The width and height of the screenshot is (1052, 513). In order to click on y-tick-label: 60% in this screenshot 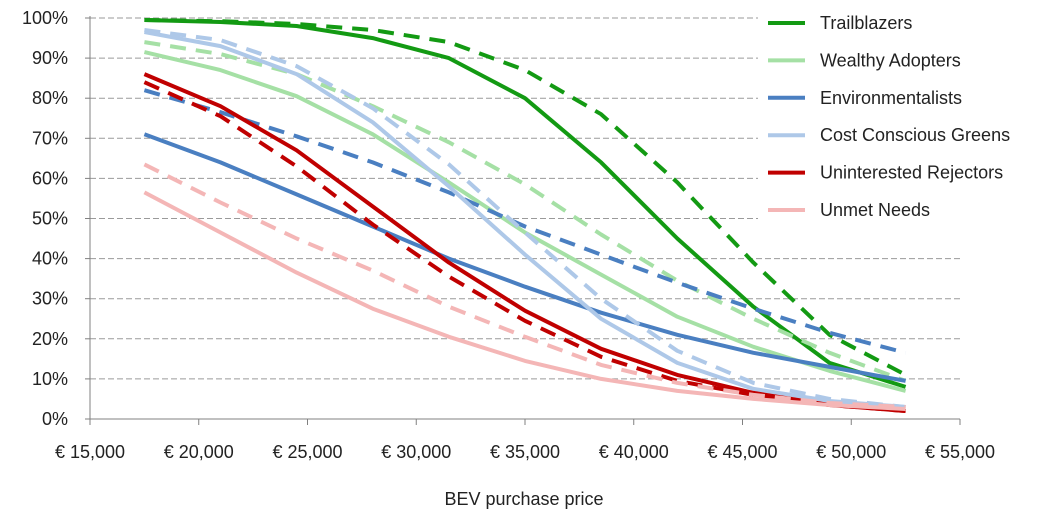, I will do `click(50, 178)`.